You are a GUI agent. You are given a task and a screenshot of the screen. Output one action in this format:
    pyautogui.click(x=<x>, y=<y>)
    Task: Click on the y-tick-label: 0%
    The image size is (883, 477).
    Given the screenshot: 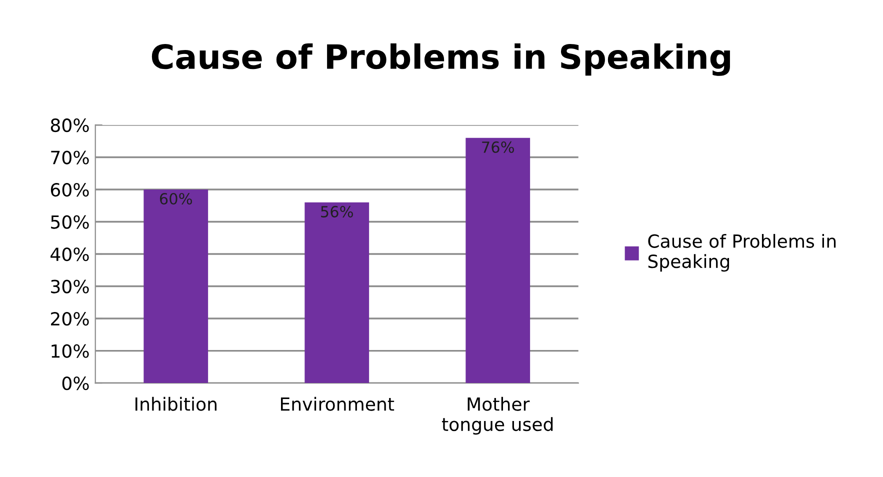 What is the action you would take?
    pyautogui.click(x=75, y=383)
    